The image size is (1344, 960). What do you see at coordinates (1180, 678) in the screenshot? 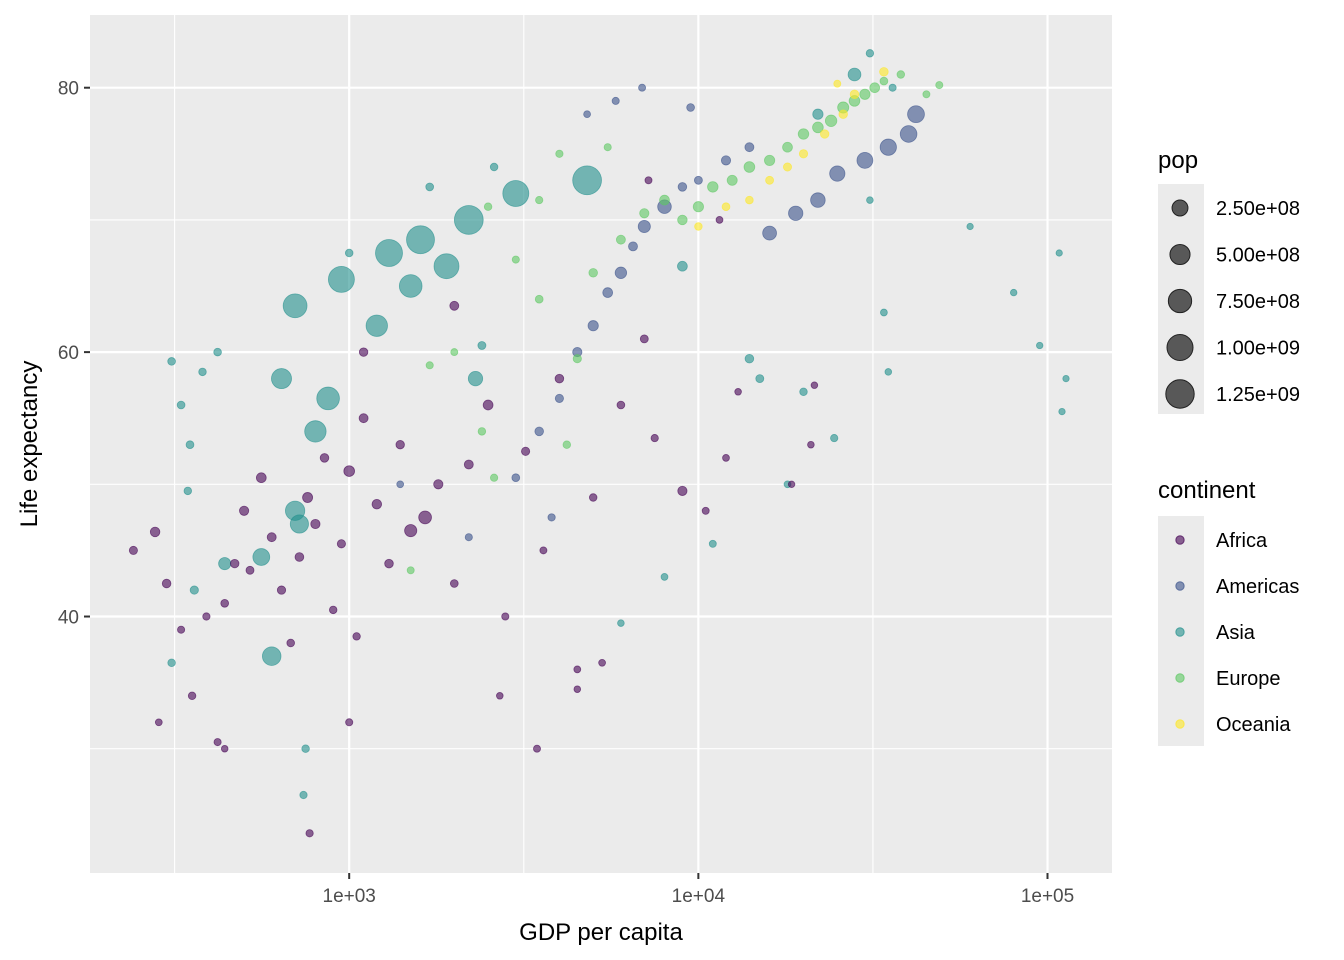
I see `color-legend-key-europe` at bounding box center [1180, 678].